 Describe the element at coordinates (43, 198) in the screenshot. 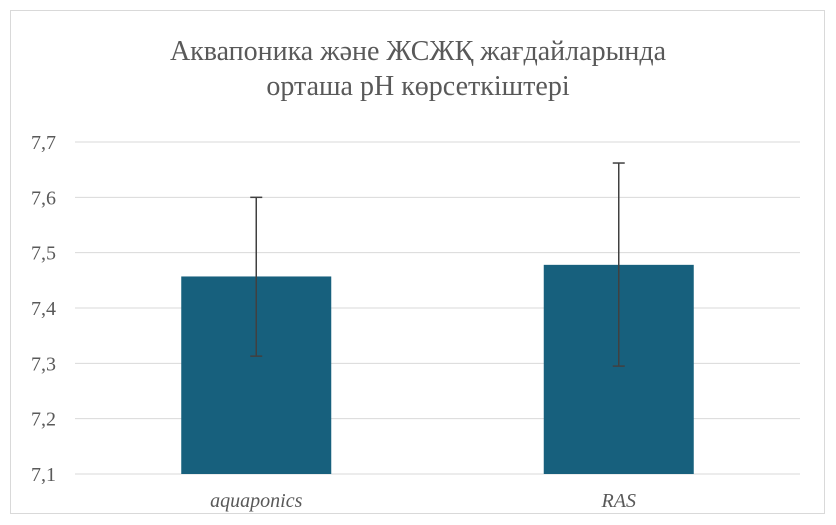

I see `y-tick-label: 7,6` at that location.